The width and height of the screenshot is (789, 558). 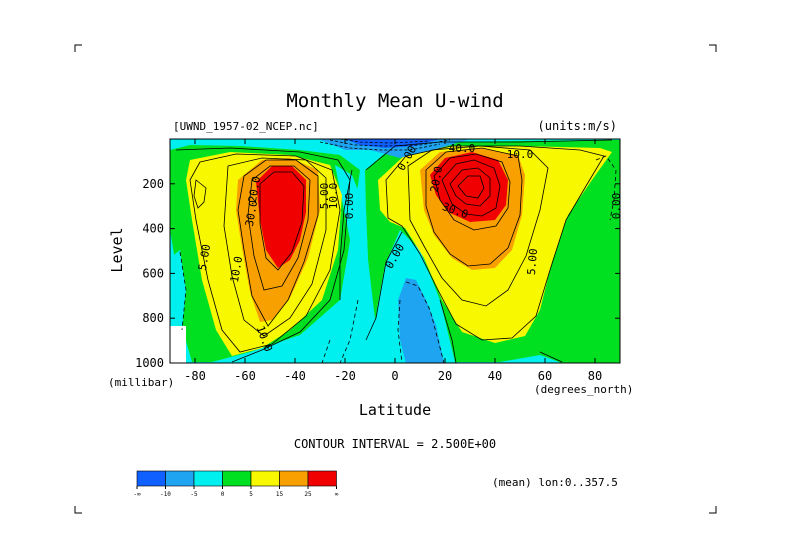 I want to click on contour-fill-gt25-nh, so click(x=469, y=187).